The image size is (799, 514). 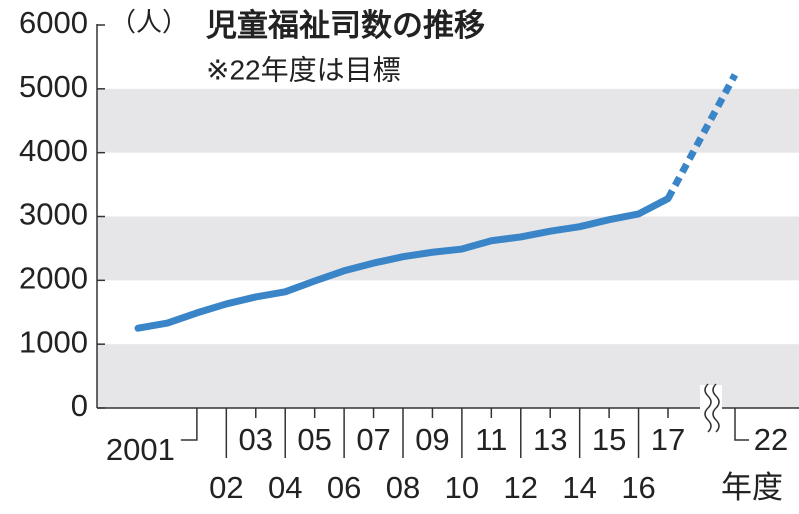 What do you see at coordinates (303, 69) in the screenshot?
I see `chart-subtitle: ※22年度は目標` at bounding box center [303, 69].